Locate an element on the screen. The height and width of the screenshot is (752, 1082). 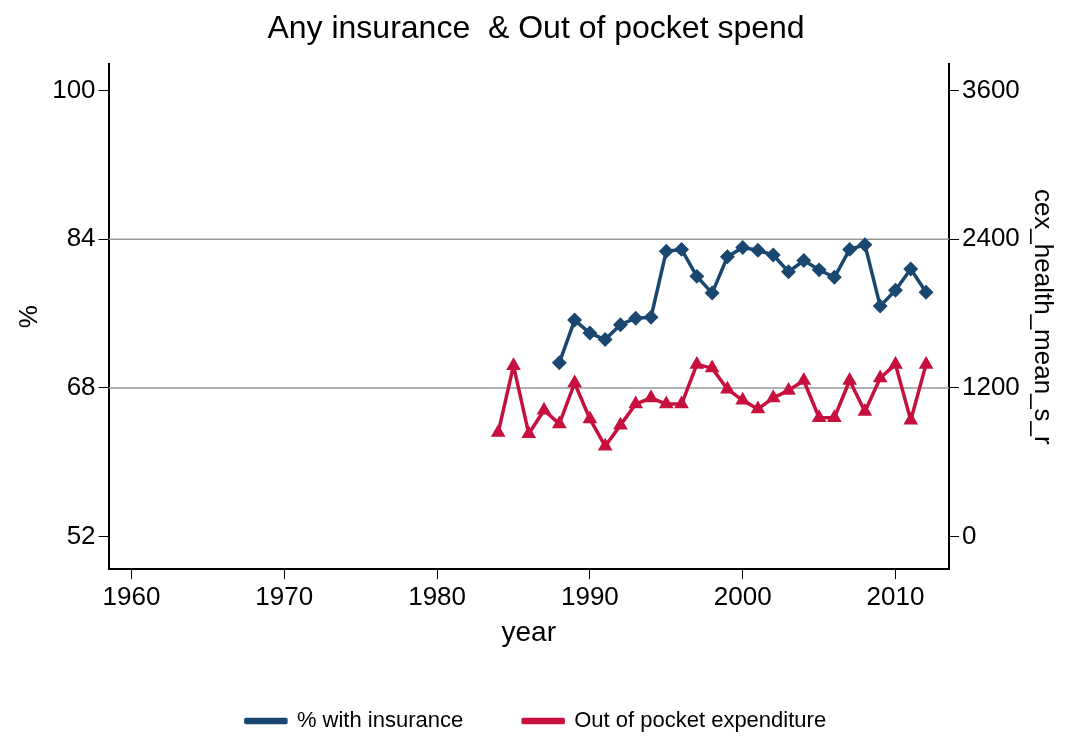
y-tick-label: 68 is located at coordinates (81, 386).